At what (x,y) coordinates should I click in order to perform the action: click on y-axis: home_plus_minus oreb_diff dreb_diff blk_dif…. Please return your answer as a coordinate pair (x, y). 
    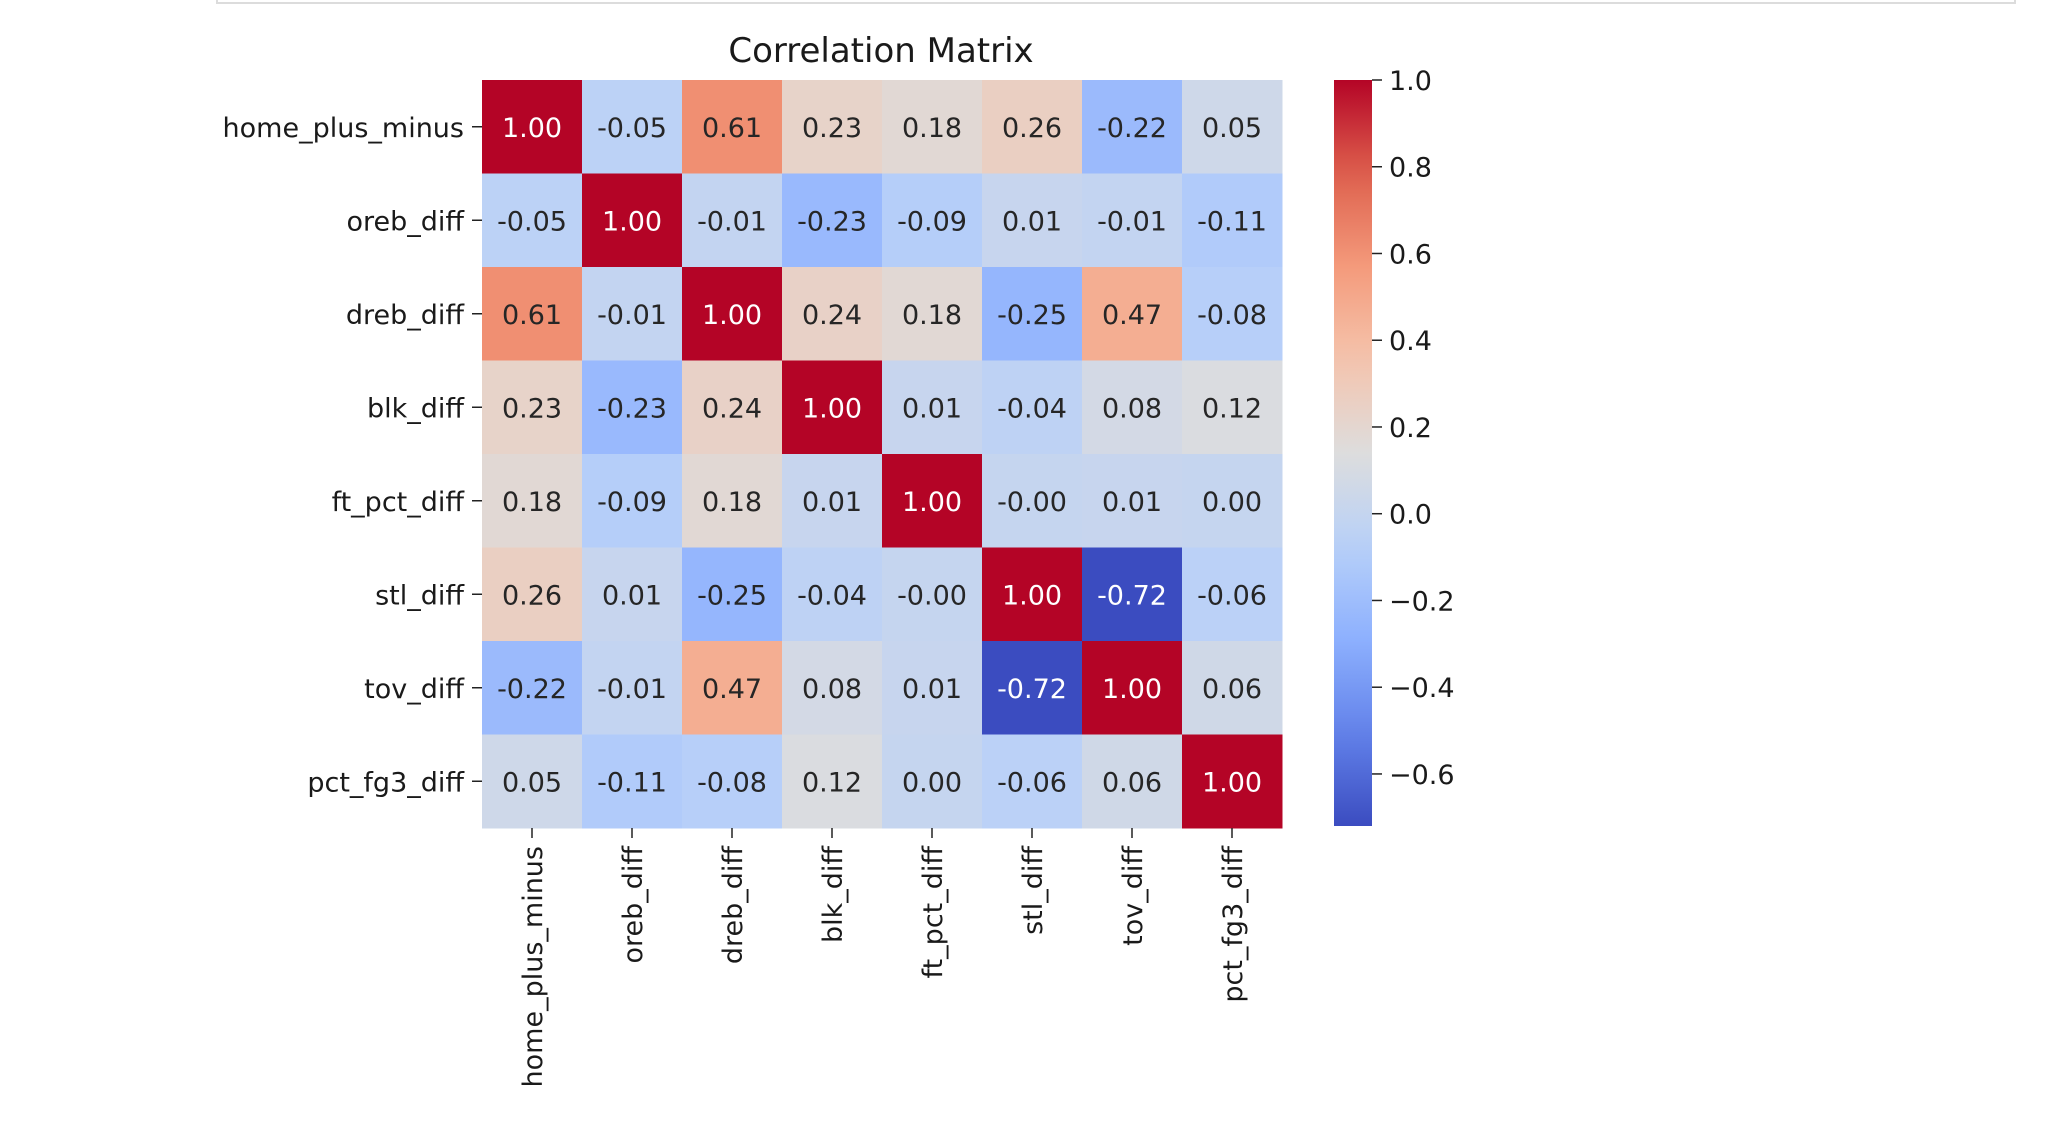
    Looking at the image, I should click on (352, 455).